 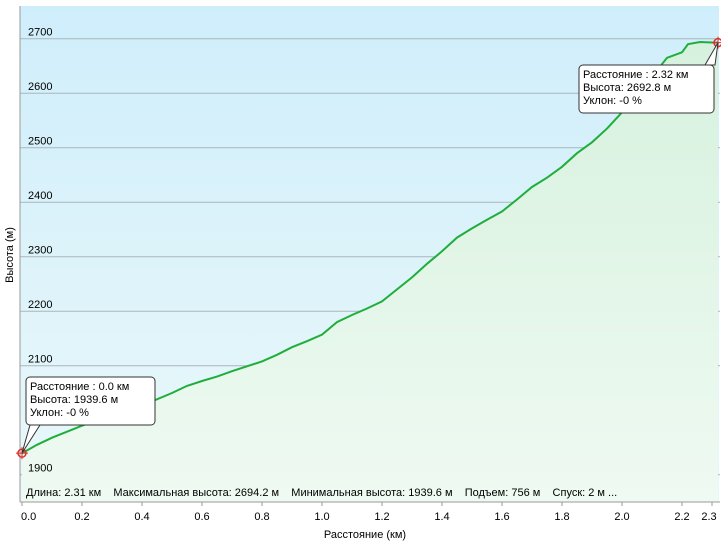 What do you see at coordinates (74, 400) in the screenshot?
I see `tooltip-line: Высота: 1939.6 м` at bounding box center [74, 400].